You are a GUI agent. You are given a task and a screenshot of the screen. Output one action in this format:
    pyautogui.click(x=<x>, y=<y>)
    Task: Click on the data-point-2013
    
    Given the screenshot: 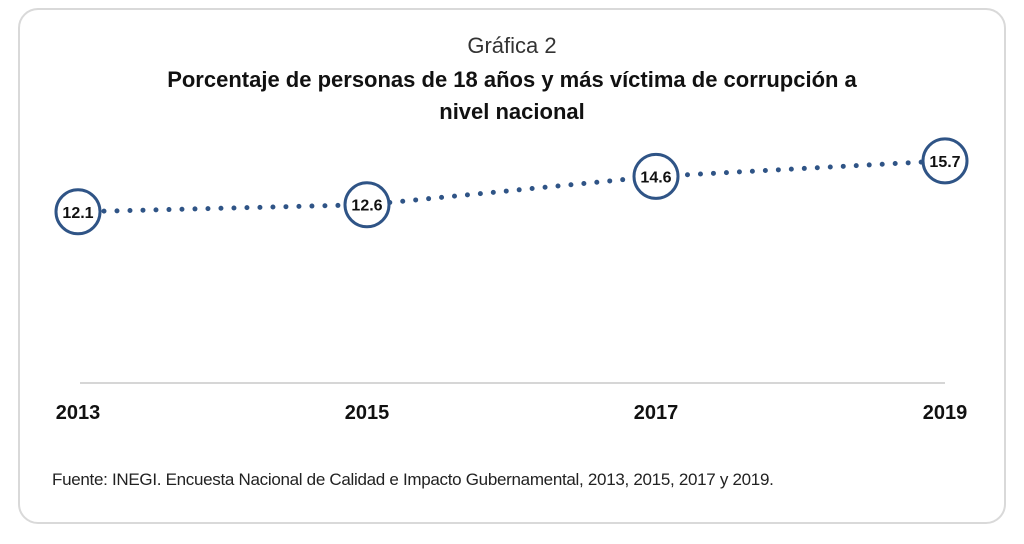 What is the action you would take?
    pyautogui.click(x=78, y=212)
    